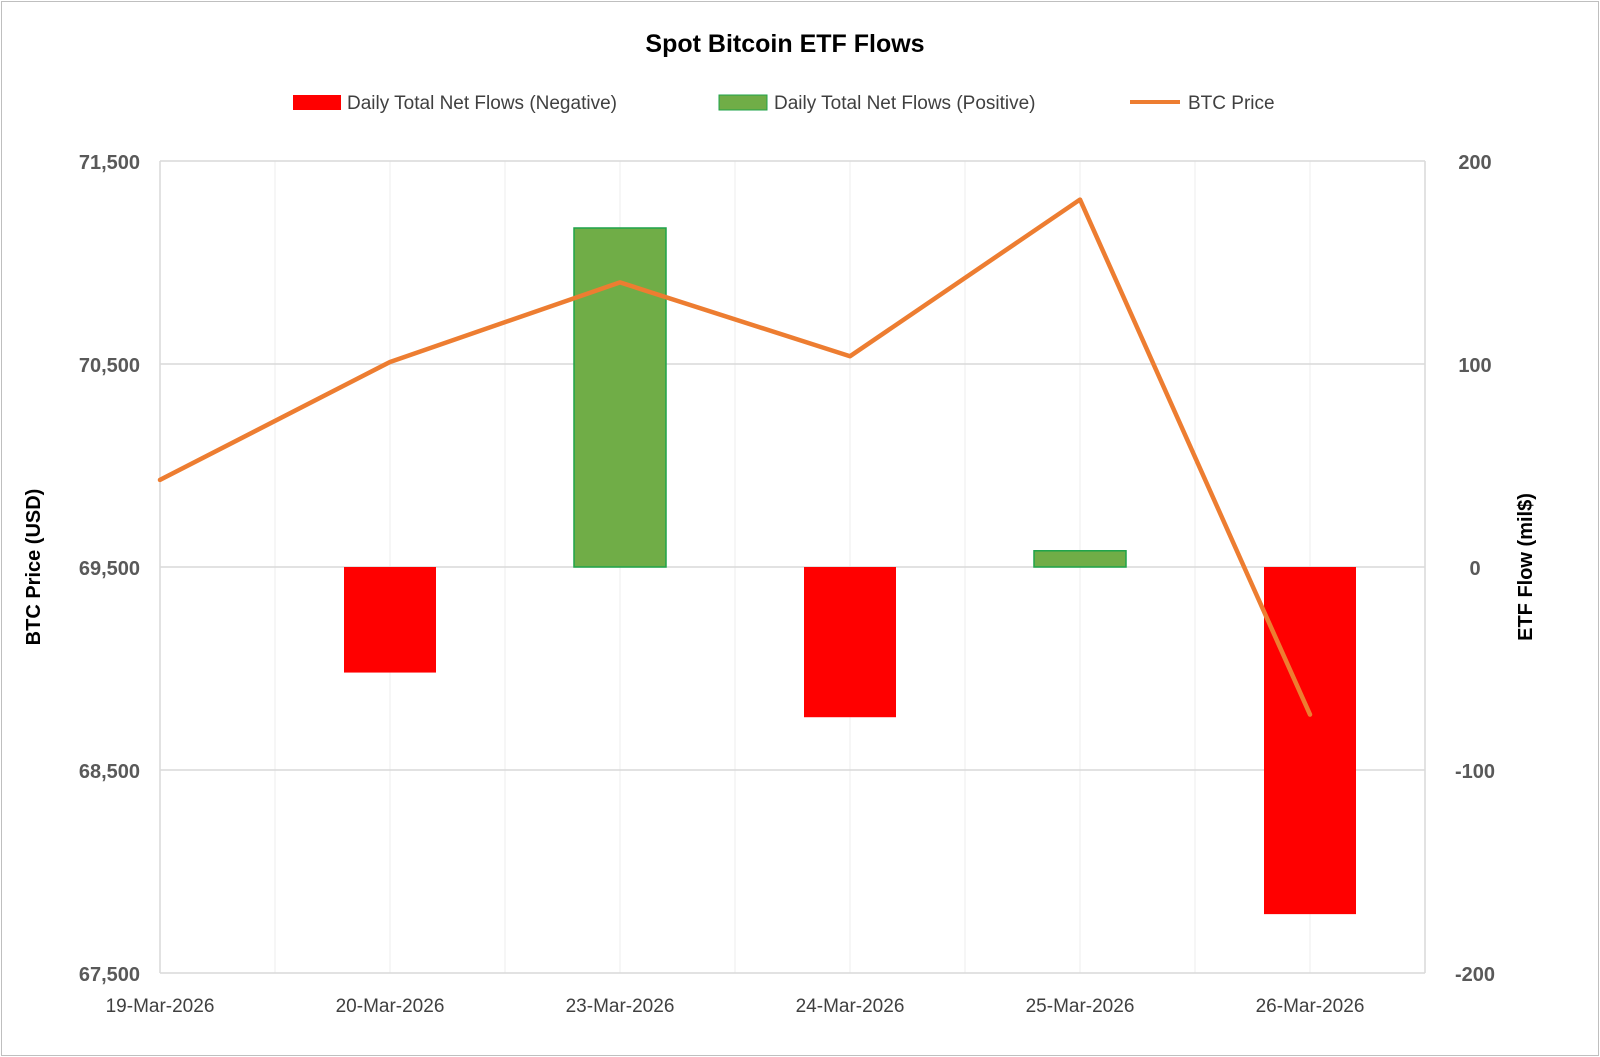 Image resolution: width=1600 pixels, height=1057 pixels. Describe the element at coordinates (109, 975) in the screenshot. I see `y-left-tick-label: 67,500` at that location.